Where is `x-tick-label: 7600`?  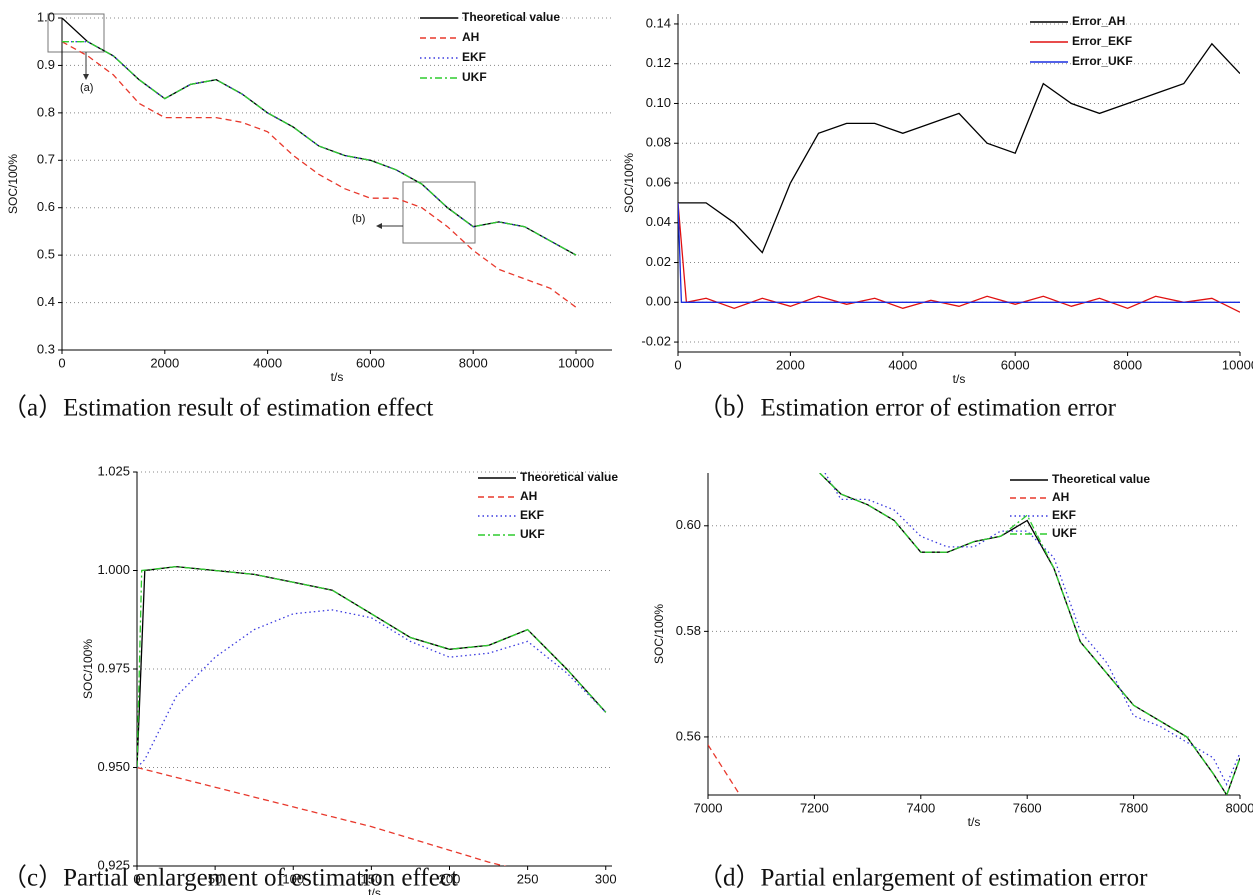
x-tick-label: 7600 is located at coordinates (1027, 807).